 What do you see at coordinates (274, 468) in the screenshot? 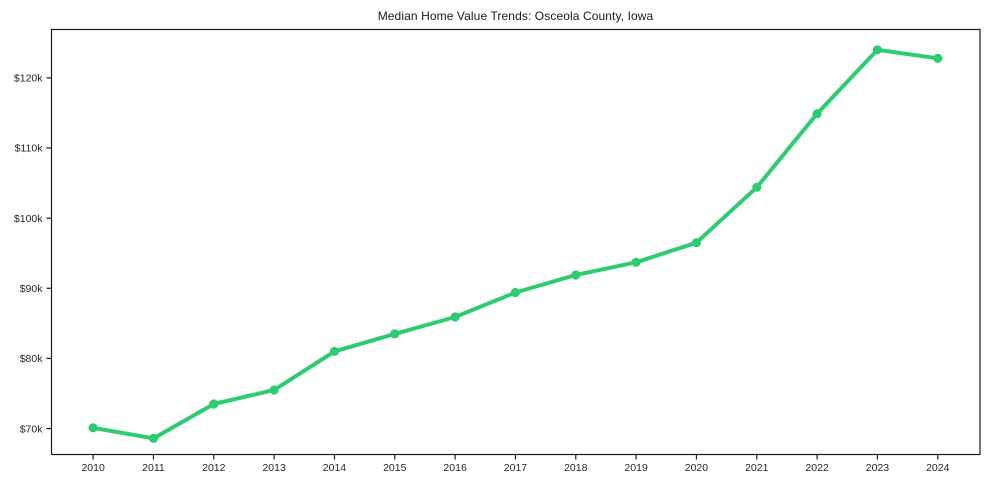
I see `x-tick-label: 2013` at bounding box center [274, 468].